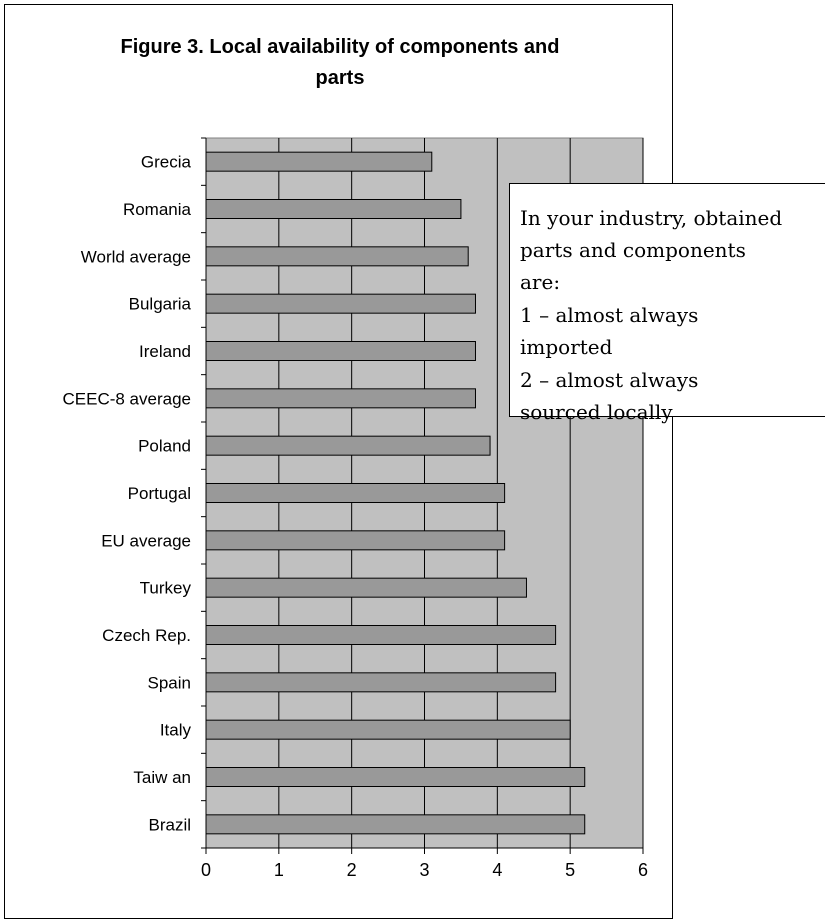 This screenshot has height=924, width=825. What do you see at coordinates (540, 282) in the screenshot?
I see `annotation-line-3: are:` at bounding box center [540, 282].